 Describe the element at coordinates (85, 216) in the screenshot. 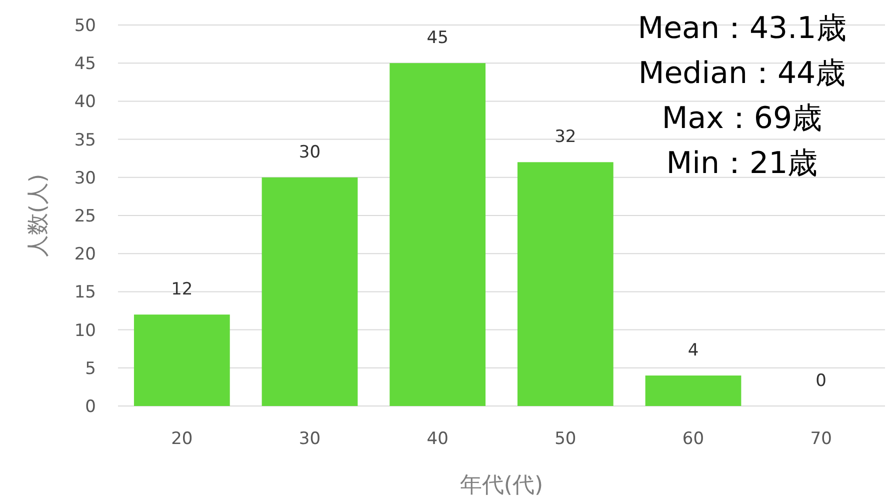

I see `y-tick-label: 25` at that location.